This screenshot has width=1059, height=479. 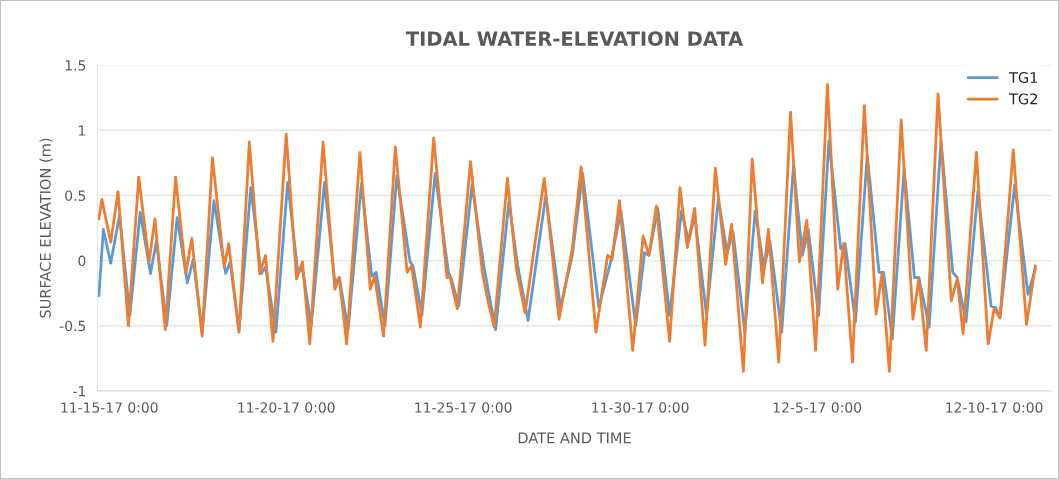 I want to click on y-tick-label: -0.5, so click(x=72, y=326).